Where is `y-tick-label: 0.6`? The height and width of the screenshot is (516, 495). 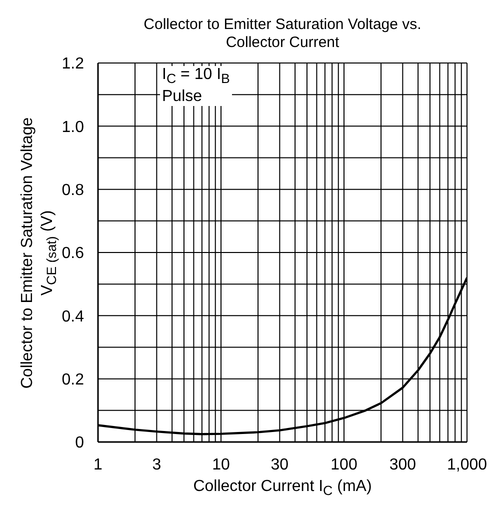 y-tick-label: 0.6 is located at coordinates (73, 253).